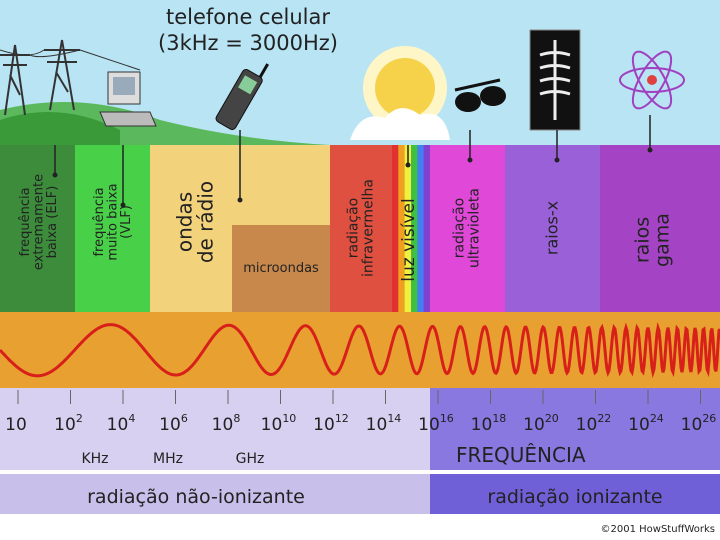 The width and height of the screenshot is (720, 540). What do you see at coordinates (128, 99) in the screenshot?
I see `computer-icon` at bounding box center [128, 99].